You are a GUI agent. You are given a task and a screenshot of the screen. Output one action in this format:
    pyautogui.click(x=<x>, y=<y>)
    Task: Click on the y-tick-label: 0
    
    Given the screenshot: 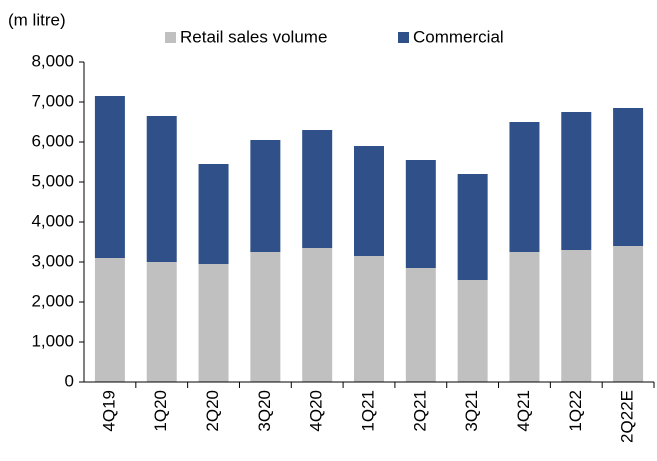 What is the action you would take?
    pyautogui.click(x=69, y=380)
    